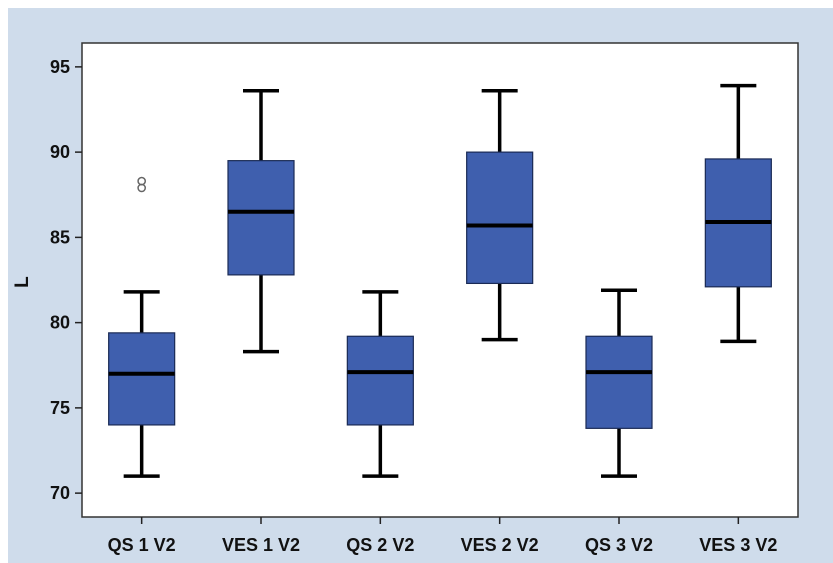  I want to click on x-tick-label: VES 1 V2, so click(261, 545).